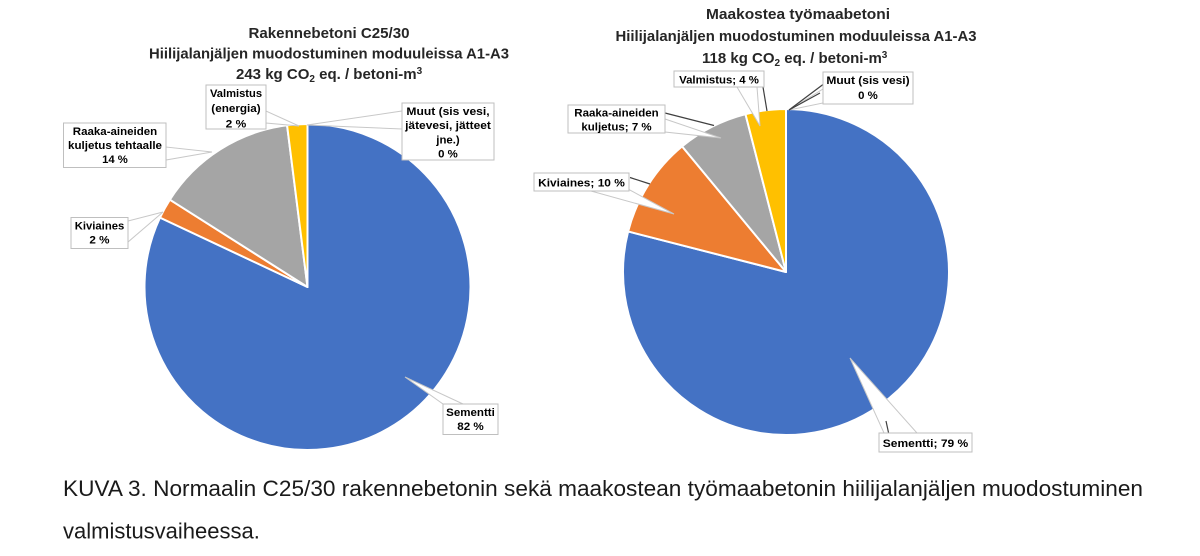 The height and width of the screenshot is (556, 1200). Describe the element at coordinates (798, 14) in the screenshot. I see `svg-text: Maakostea työmaabetoni` at that location.